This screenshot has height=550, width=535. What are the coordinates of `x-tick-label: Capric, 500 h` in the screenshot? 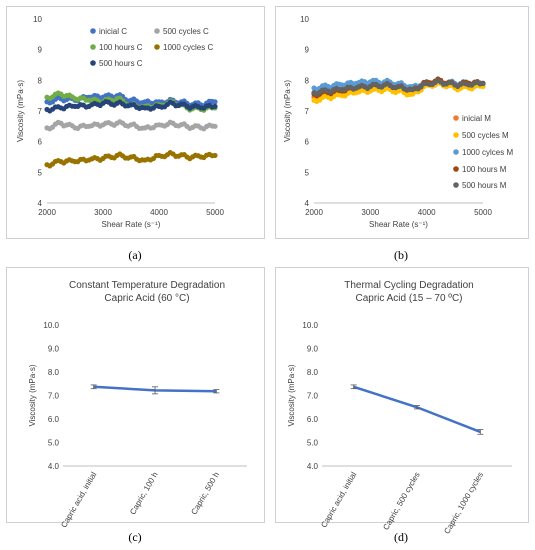 It's located at (205, 494).